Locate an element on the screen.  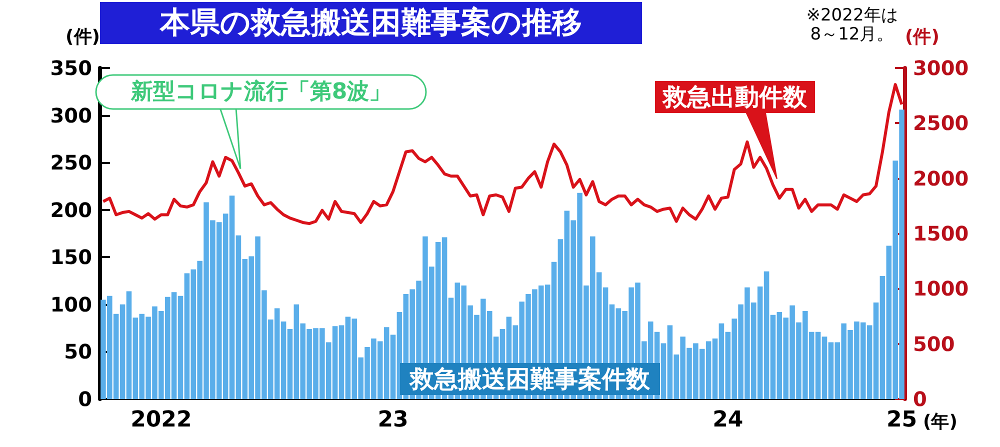
x-tick-label: 2022 is located at coordinates (161, 420).